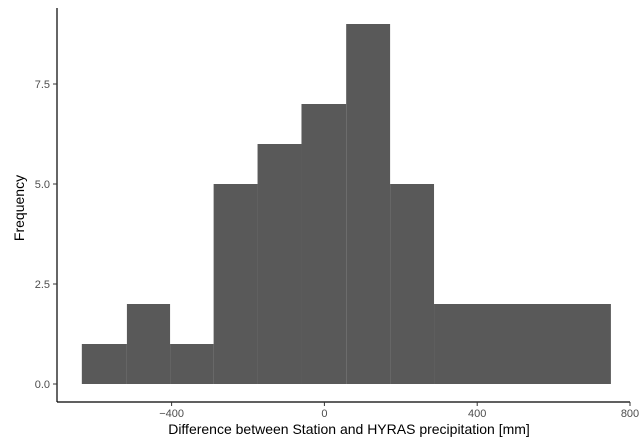  What do you see at coordinates (324, 414) in the screenshot?
I see `x-tick-label: 0` at bounding box center [324, 414].